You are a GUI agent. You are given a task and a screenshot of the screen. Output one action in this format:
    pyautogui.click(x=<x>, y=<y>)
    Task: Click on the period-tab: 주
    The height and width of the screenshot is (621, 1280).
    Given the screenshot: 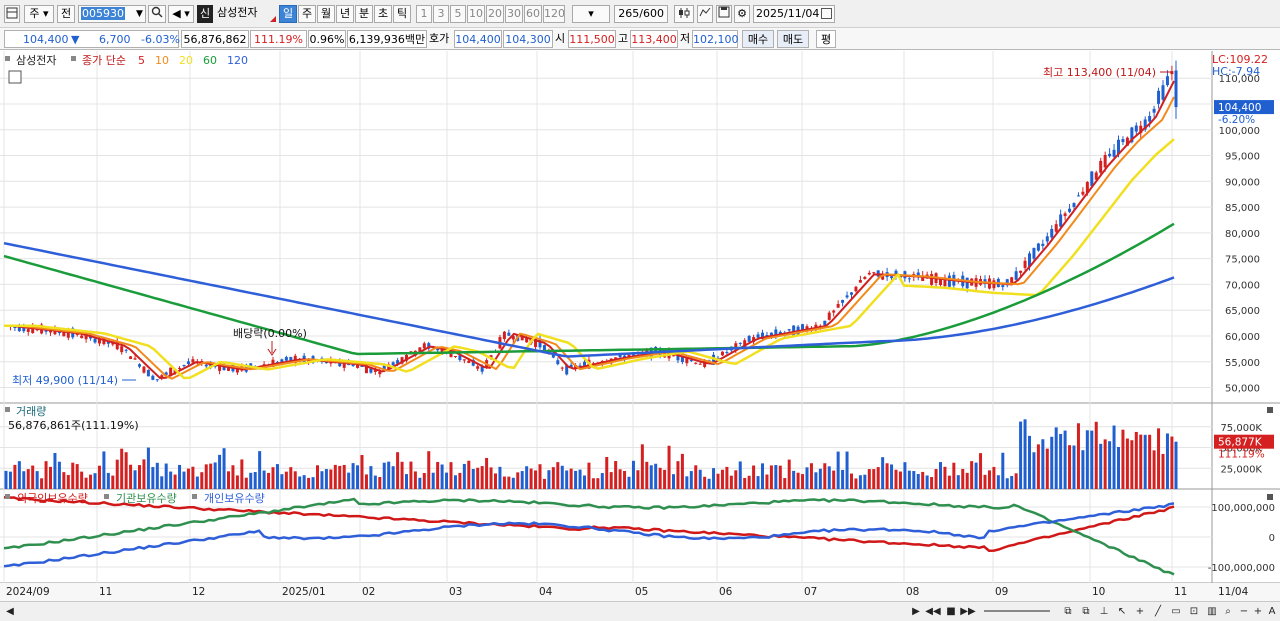 What is the action you would take?
    pyautogui.click(x=307, y=14)
    